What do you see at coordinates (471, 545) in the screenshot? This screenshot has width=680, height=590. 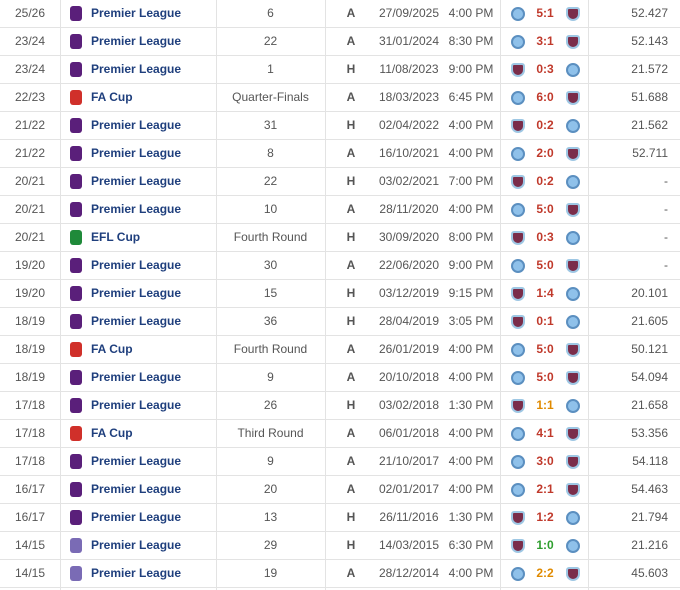 I see `time: 6:30 PM` at bounding box center [471, 545].